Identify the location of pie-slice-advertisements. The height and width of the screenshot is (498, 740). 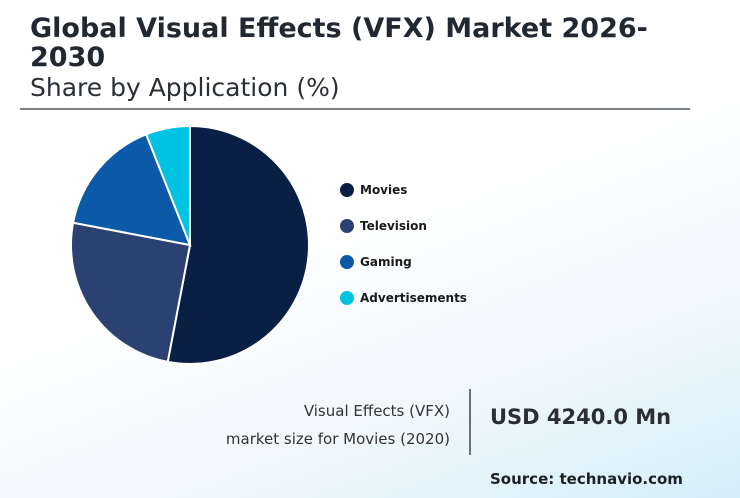
(167, 185).